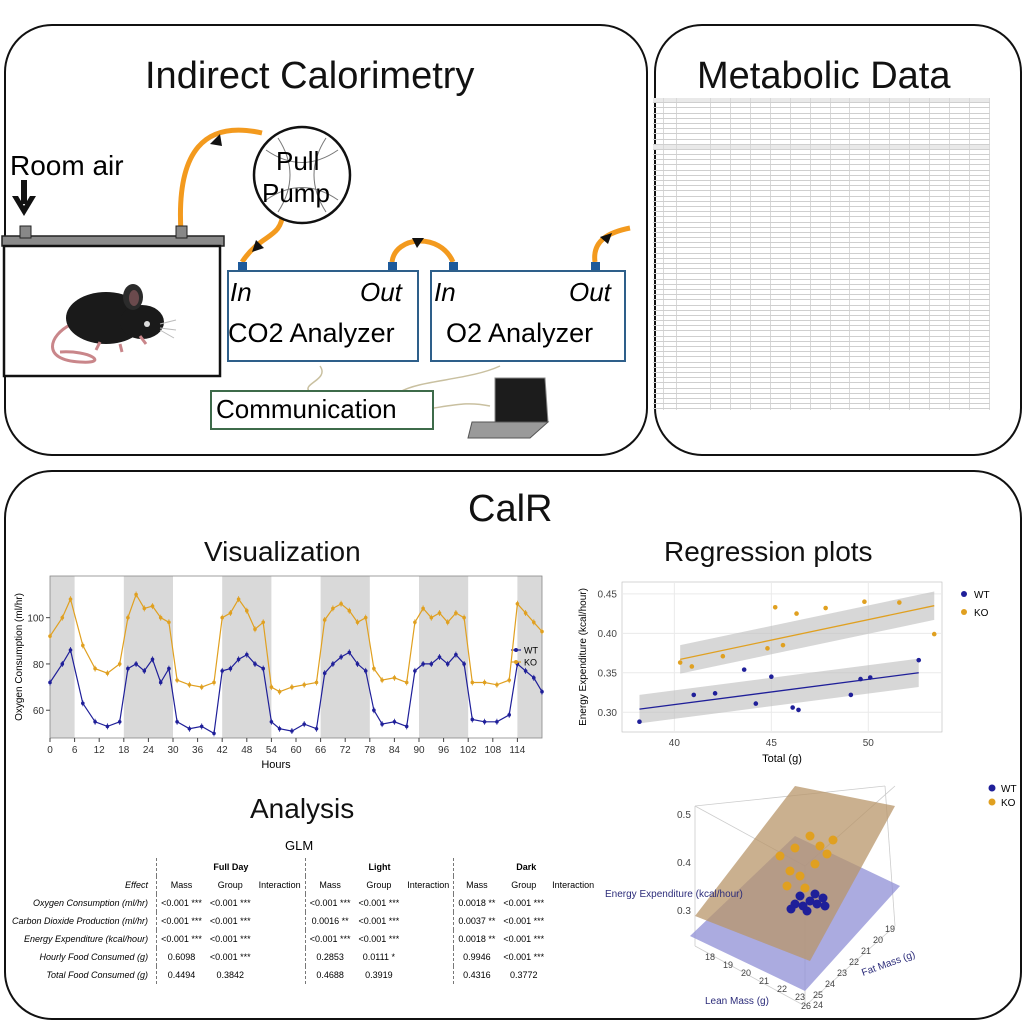 Image resolution: width=1024 pixels, height=1024 pixels. I want to click on x-axis-label: Total (g), so click(782, 759).